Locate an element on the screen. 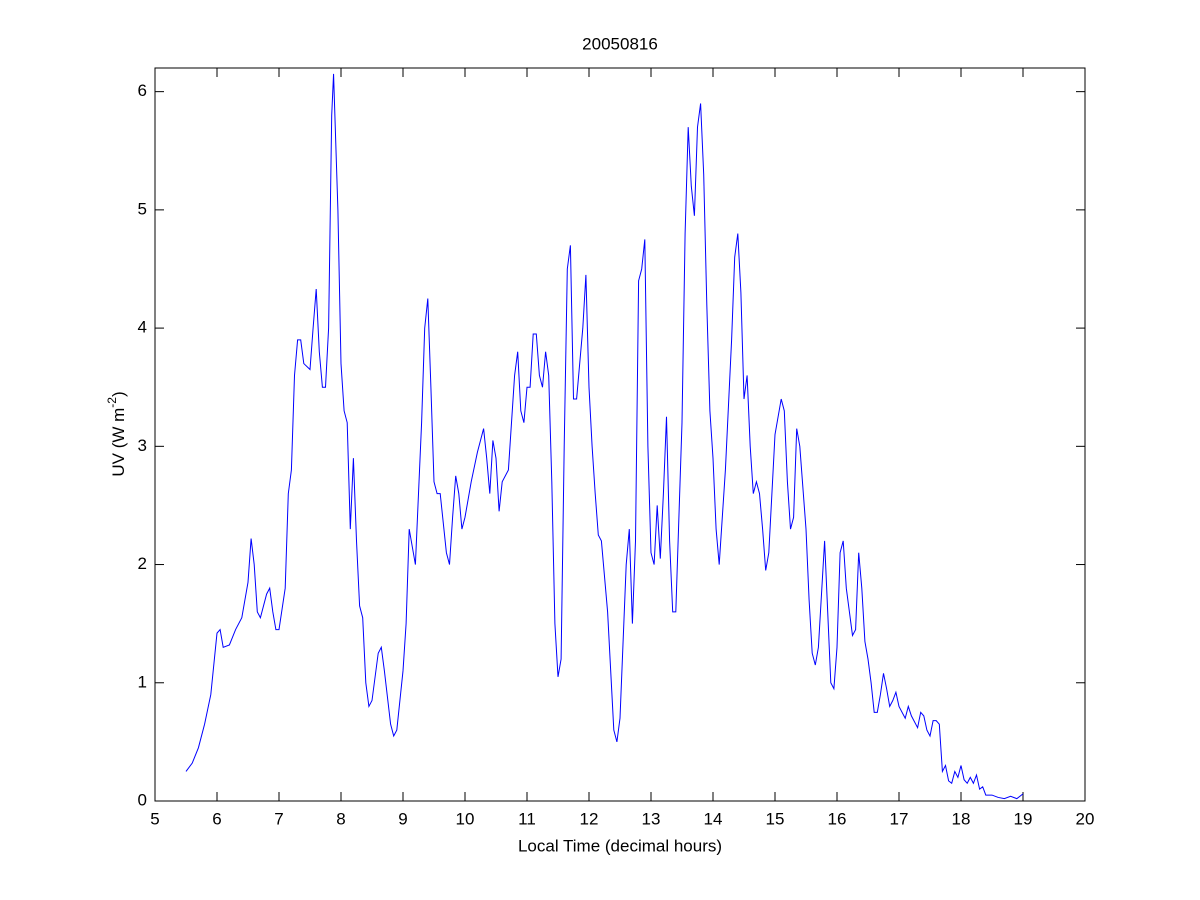  x-tick-label: 10 is located at coordinates (465, 818).